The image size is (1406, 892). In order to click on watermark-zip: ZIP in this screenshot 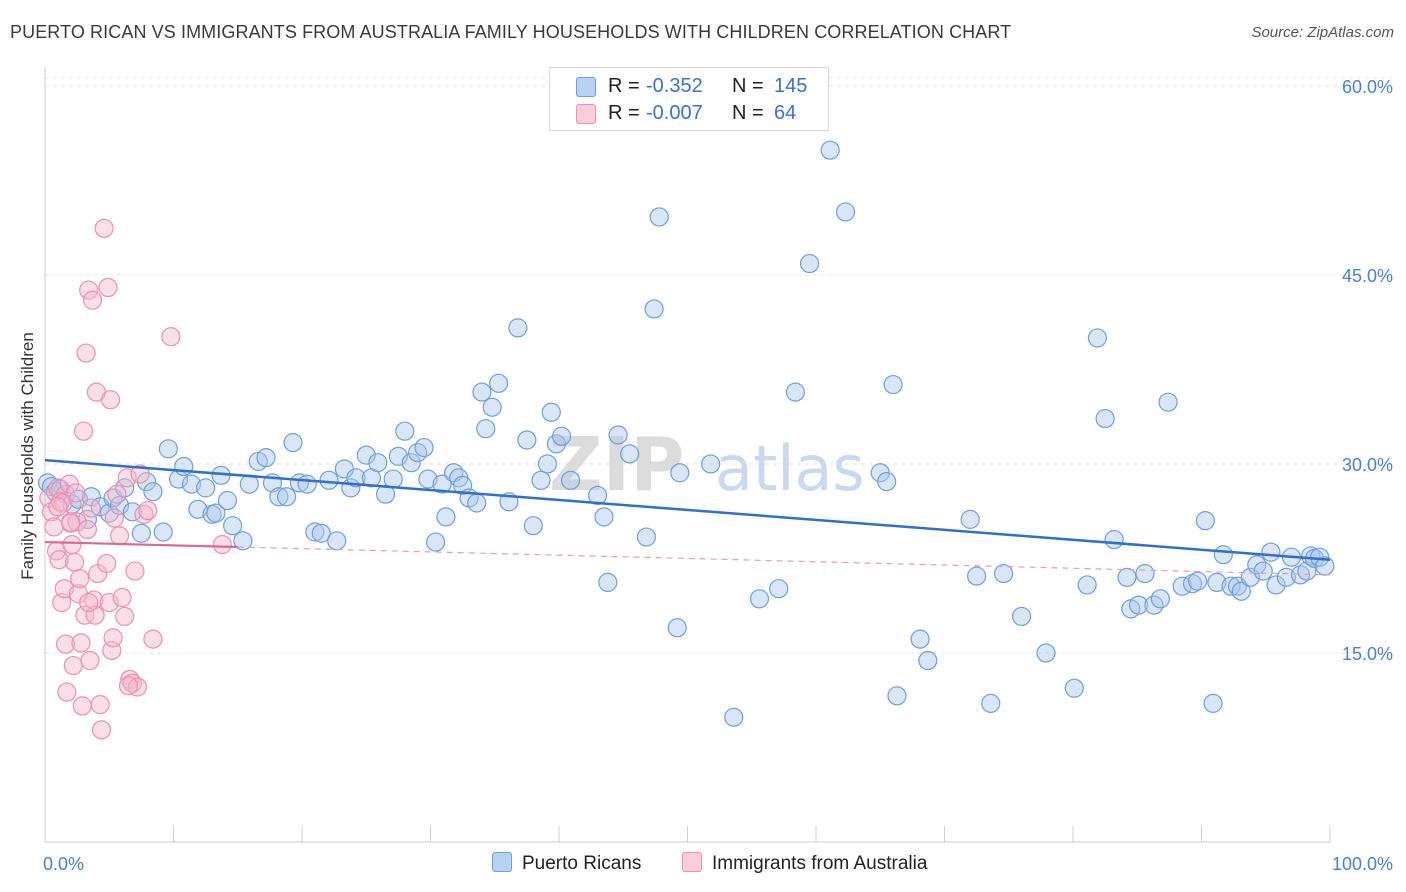, I will do `click(616, 465)`.